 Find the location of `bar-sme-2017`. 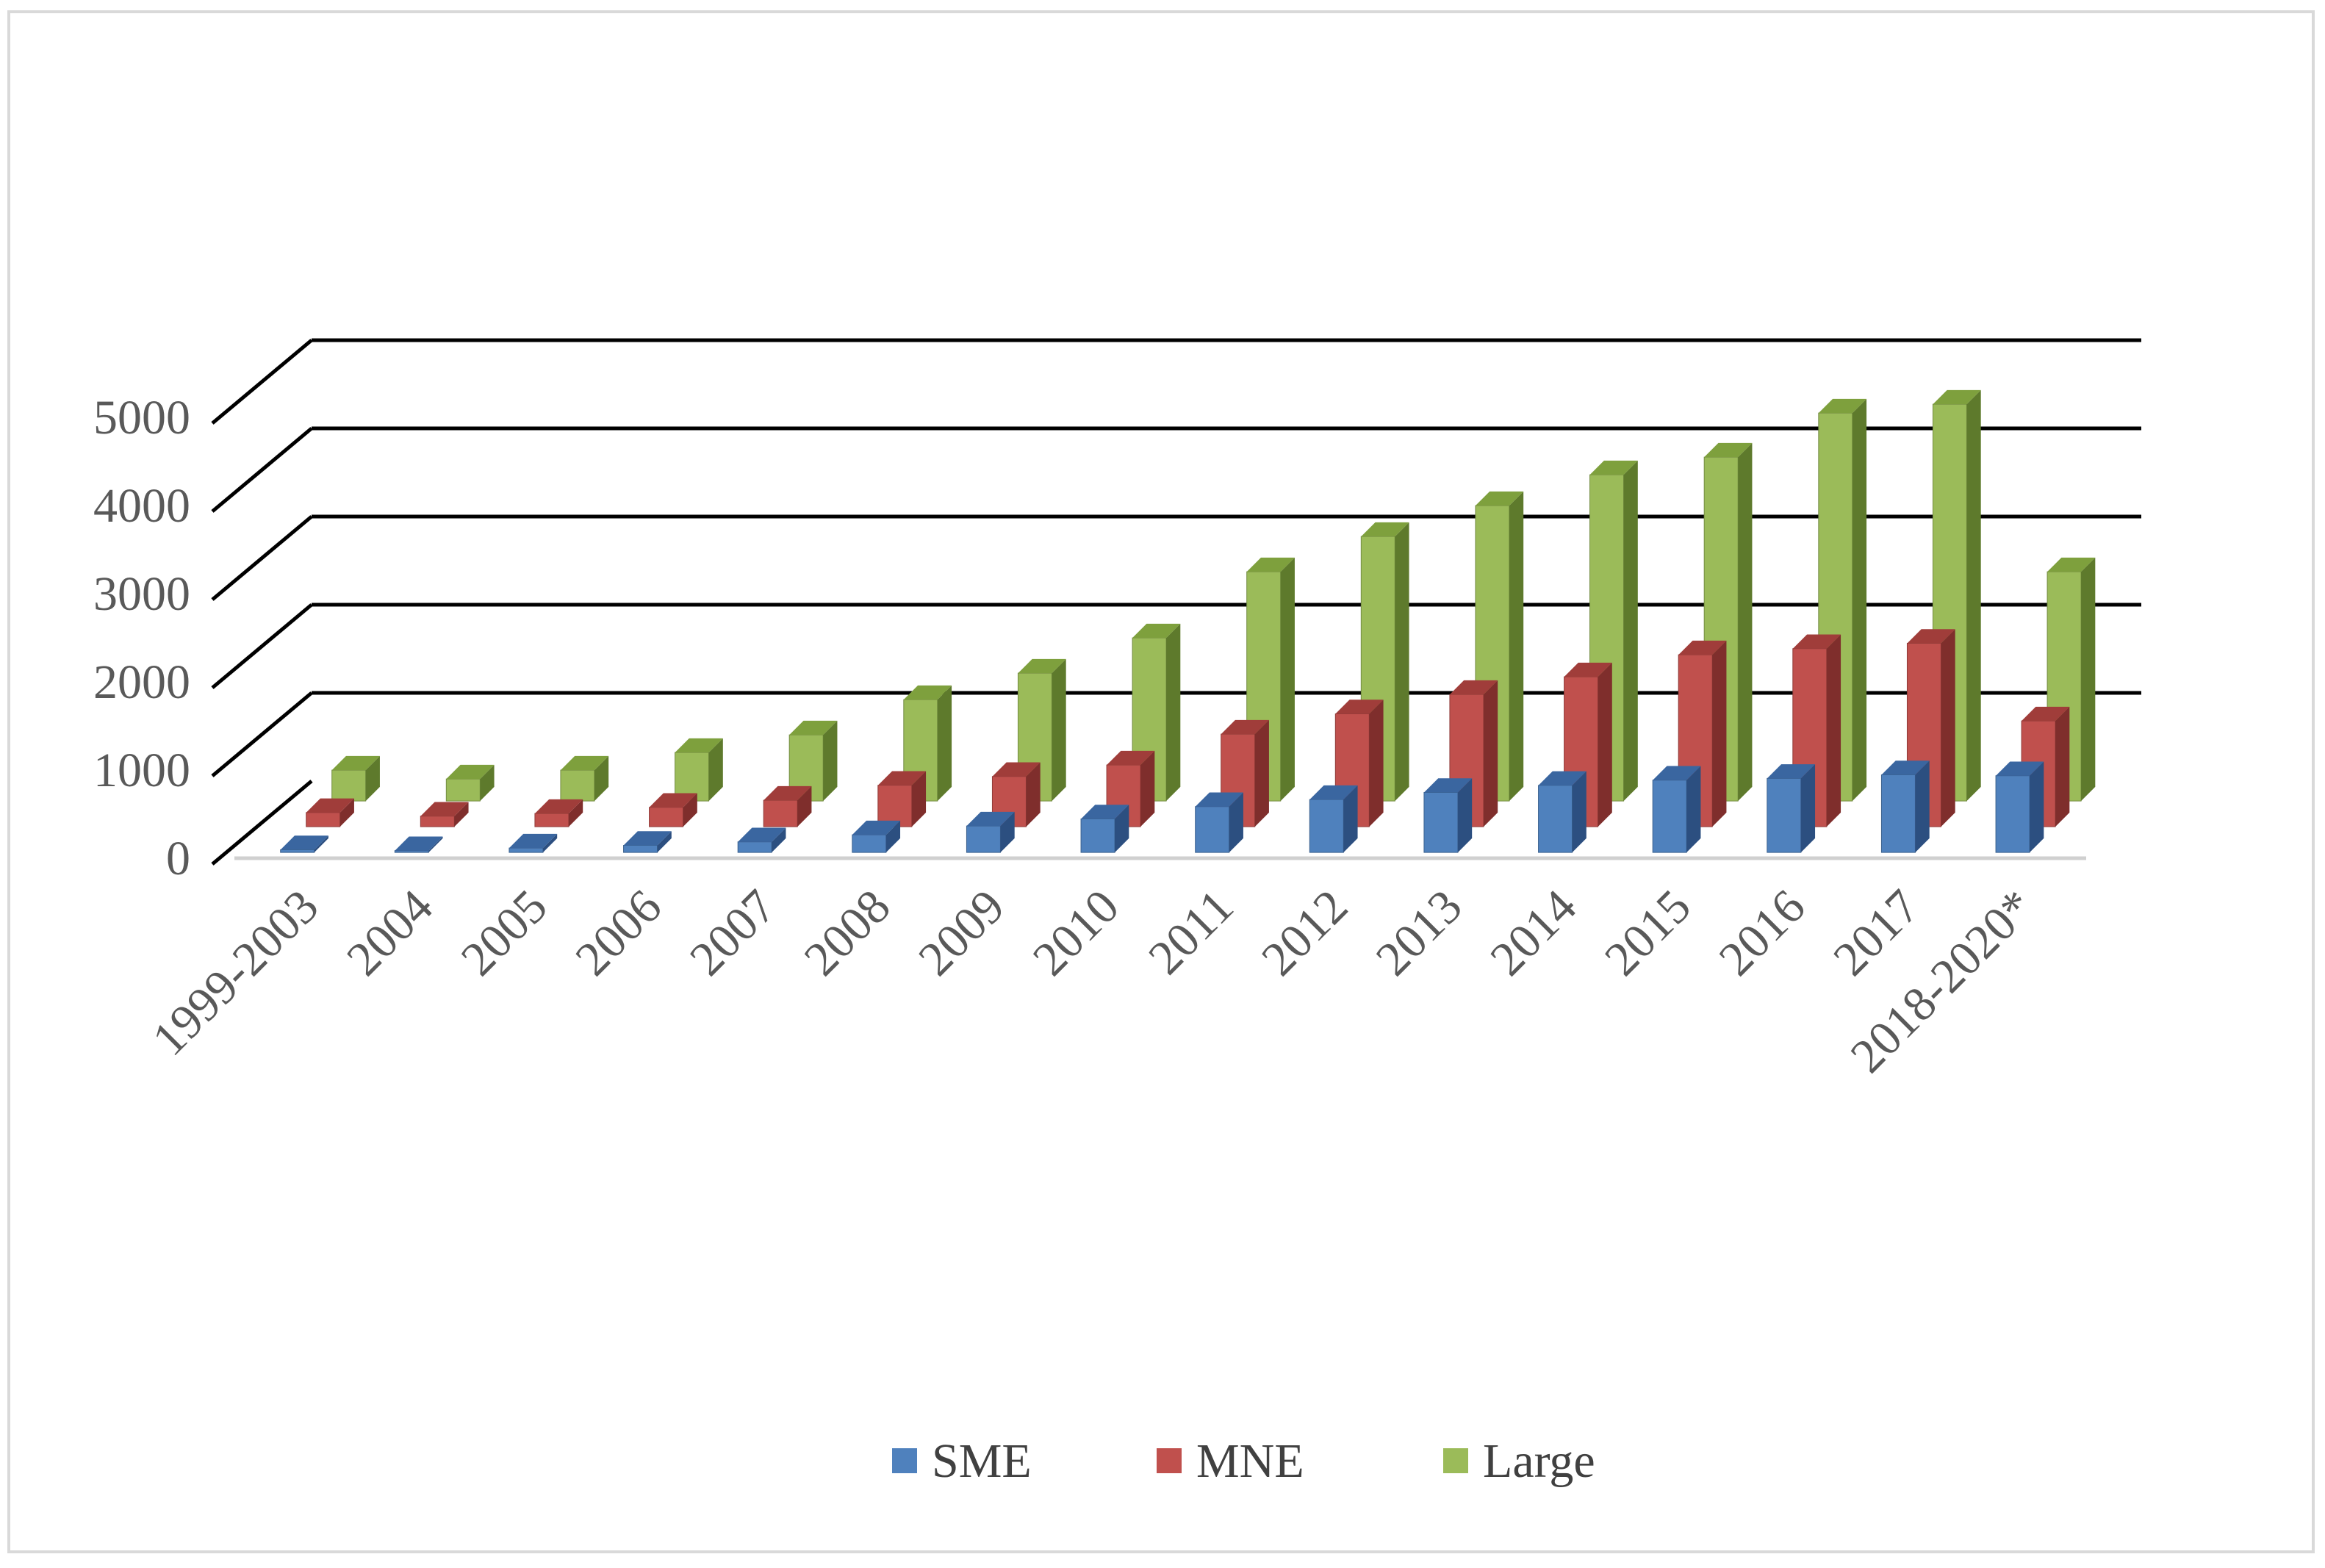

bar-sme-2017 is located at coordinates (1905, 807).